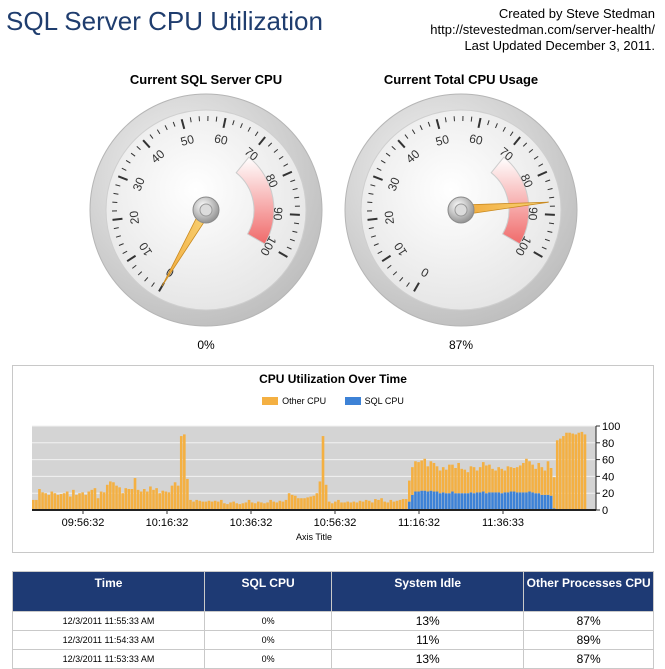  I want to click on page-title: SQL Server CPU Utilization, so click(164, 21).